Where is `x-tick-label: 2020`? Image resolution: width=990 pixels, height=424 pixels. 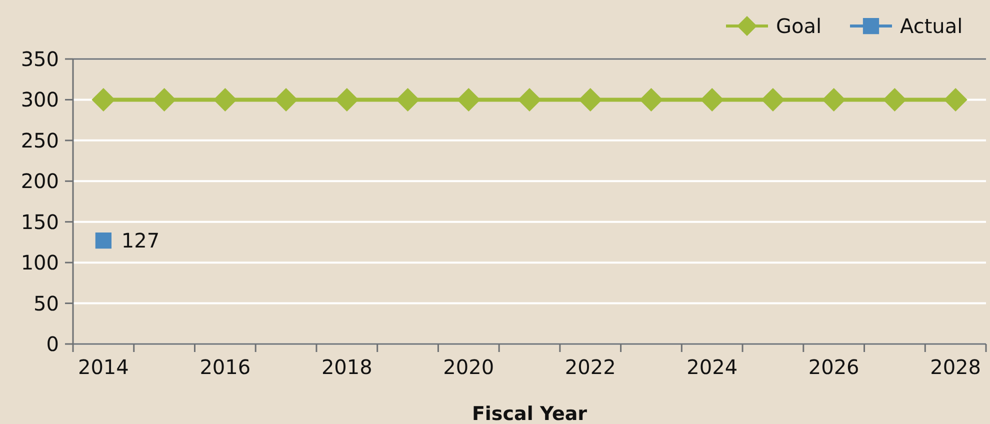
x-tick-label: 2020 is located at coordinates (468, 367).